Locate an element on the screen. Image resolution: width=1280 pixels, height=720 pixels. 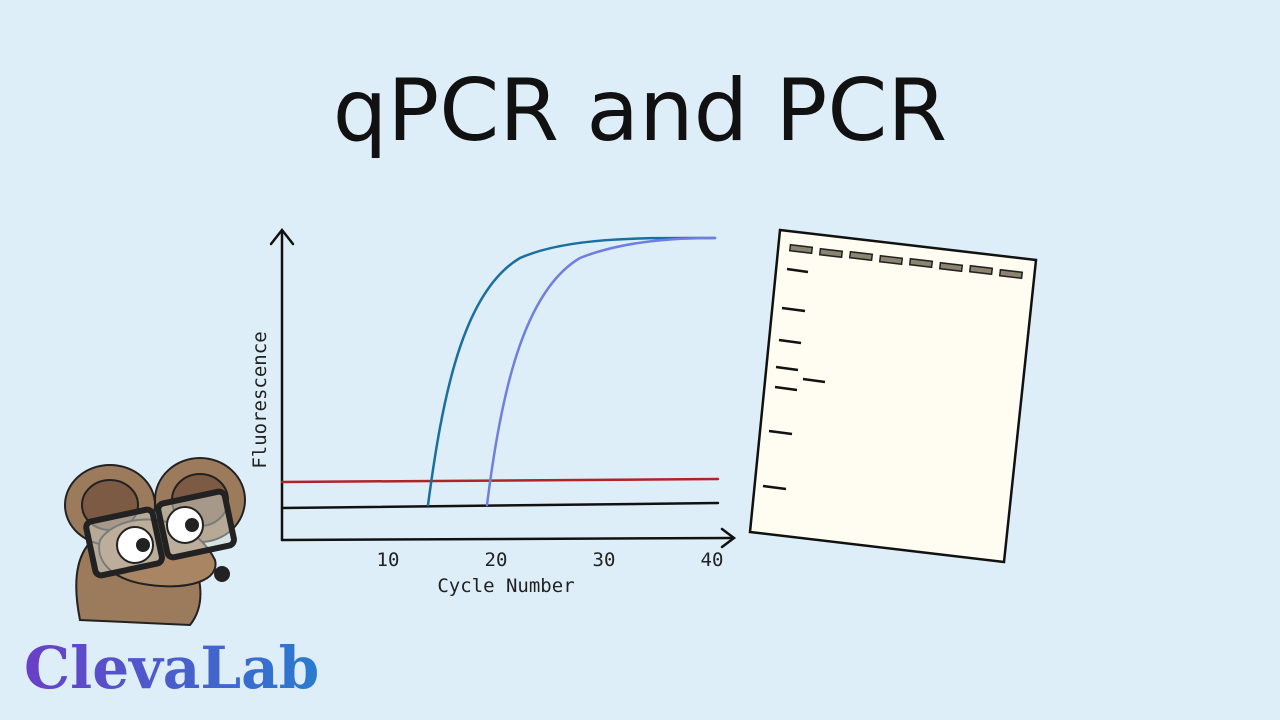
x-axis-label: Cycle Number is located at coordinates (505, 586).